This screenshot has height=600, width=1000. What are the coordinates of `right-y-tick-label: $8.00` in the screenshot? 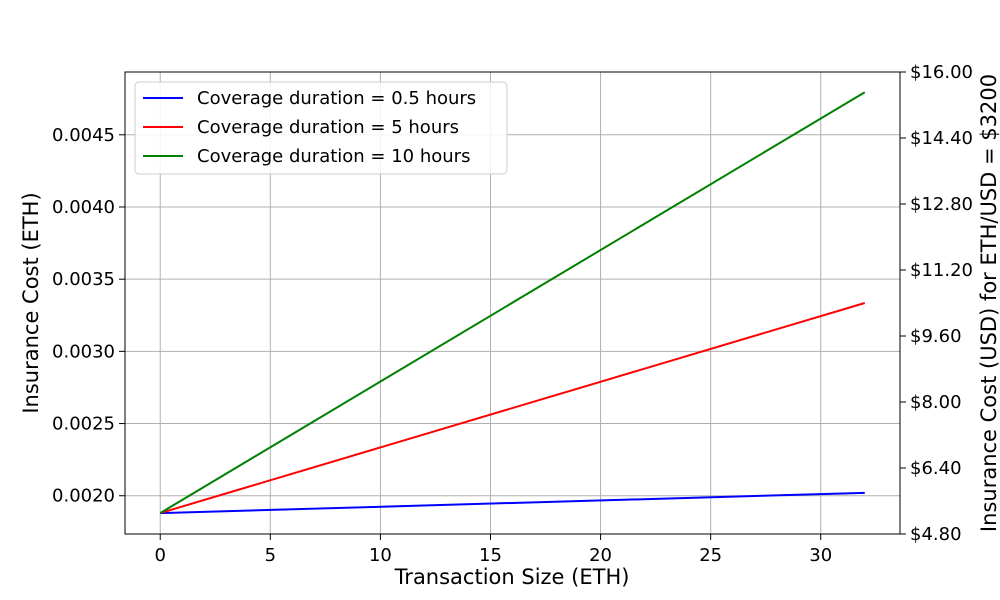 It's located at (936, 402).